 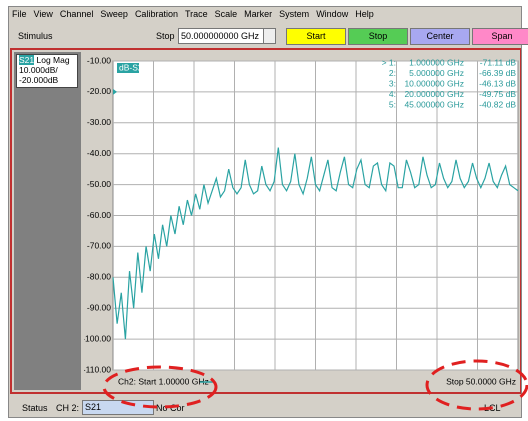 What do you see at coordinates (165, 36) in the screenshot?
I see `field-label: Stop` at bounding box center [165, 36].